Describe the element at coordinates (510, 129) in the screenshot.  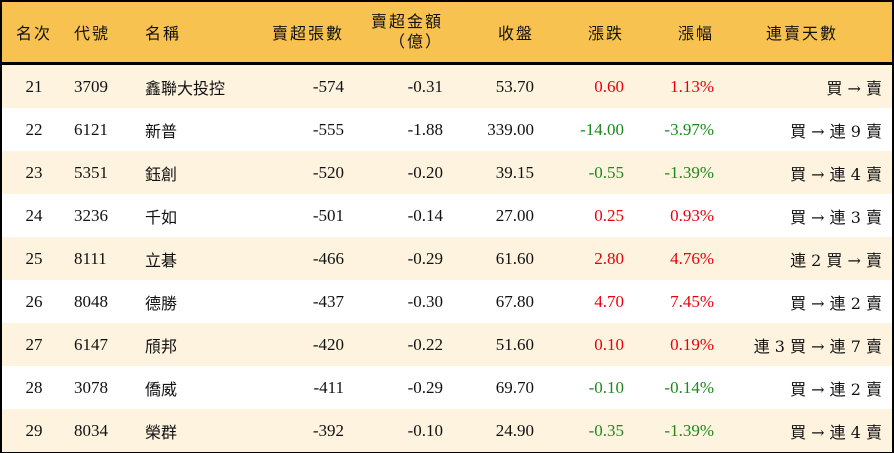
I see `close-cell: 339.00` at that location.